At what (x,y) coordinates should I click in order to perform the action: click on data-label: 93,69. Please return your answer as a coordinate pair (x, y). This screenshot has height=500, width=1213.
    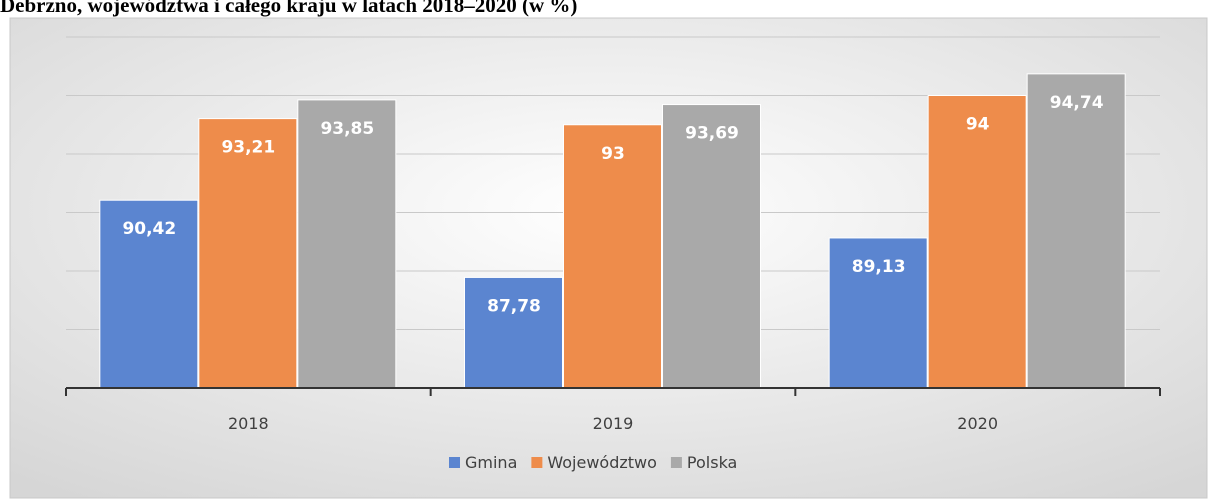
    Looking at the image, I should click on (712, 134).